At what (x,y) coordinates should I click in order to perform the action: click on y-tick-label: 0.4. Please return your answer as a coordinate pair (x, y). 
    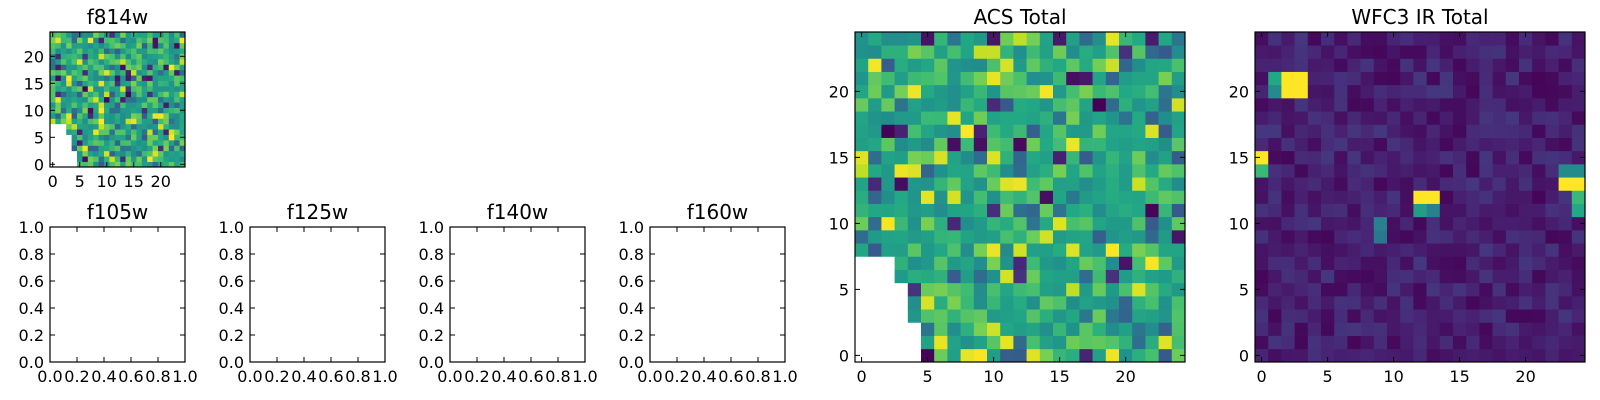
    Looking at the image, I should click on (231, 308).